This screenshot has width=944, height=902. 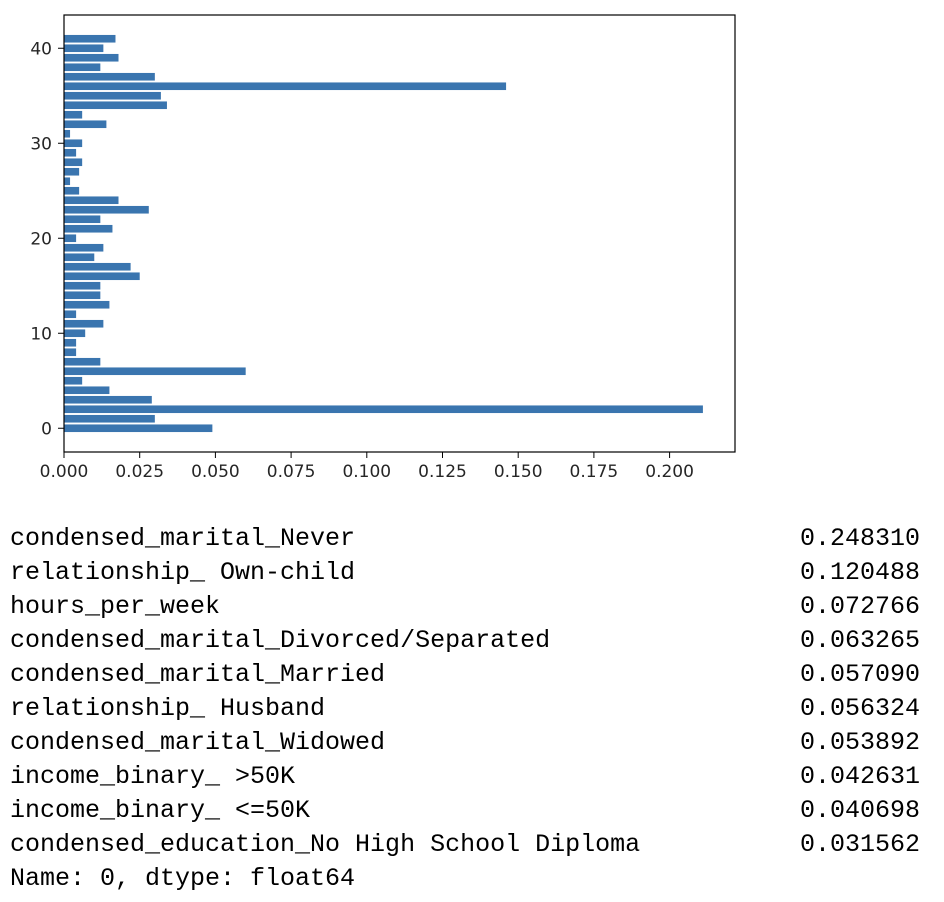 I want to click on series-row-value: 0.042631, so click(x=859, y=776).